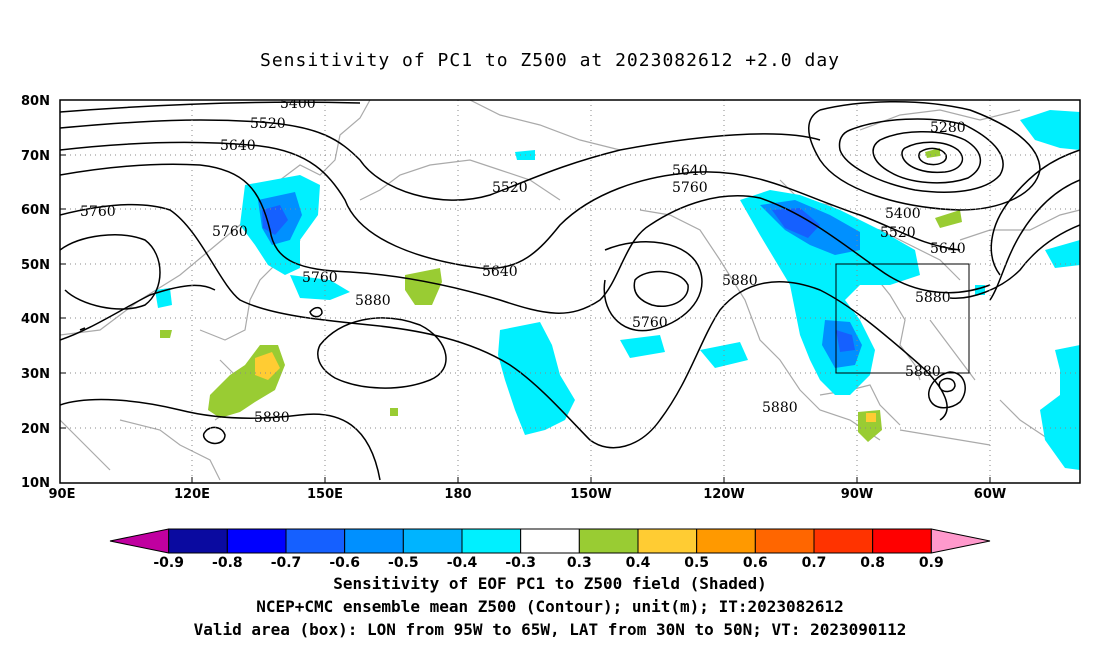 This screenshot has height=650, width=1100. I want to click on valid-area-box, so click(902, 318).